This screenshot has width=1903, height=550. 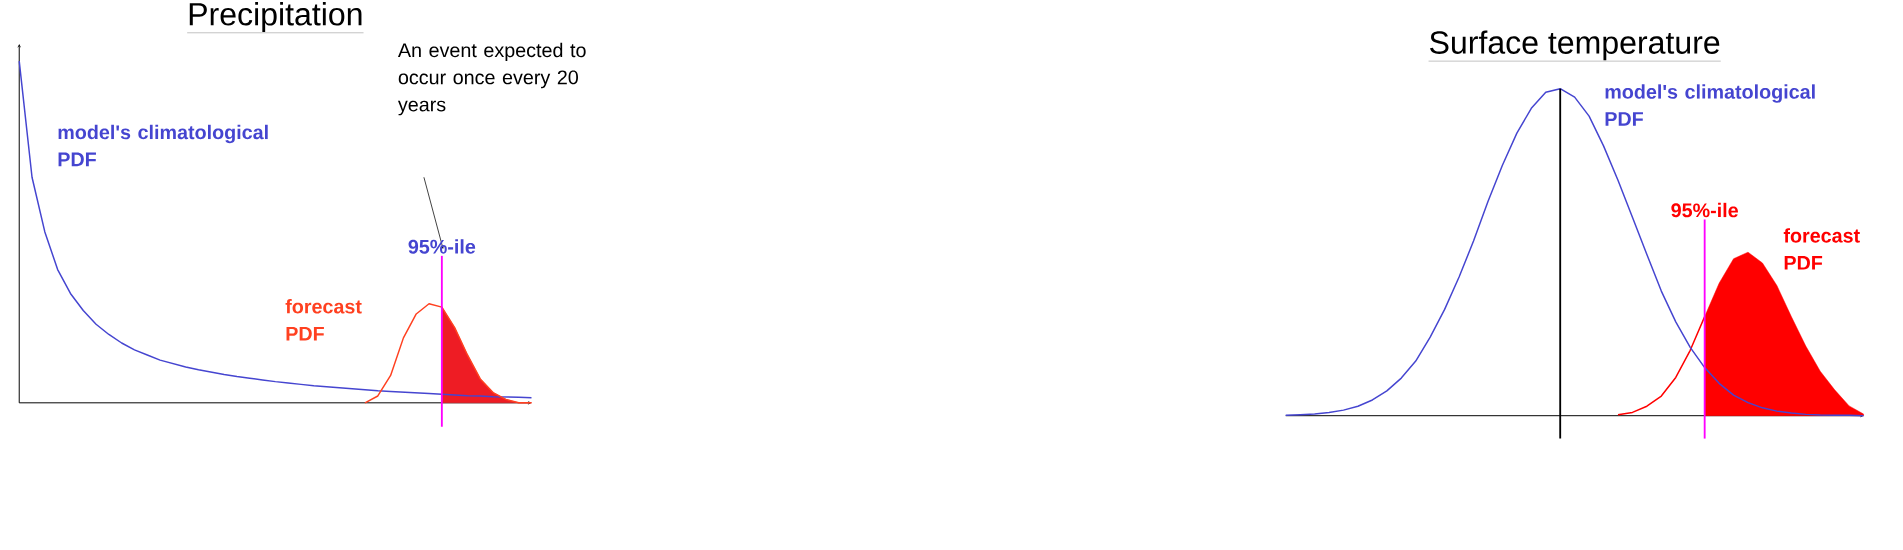 What do you see at coordinates (323, 320) in the screenshot?
I see `series-label: forecast PDF` at bounding box center [323, 320].